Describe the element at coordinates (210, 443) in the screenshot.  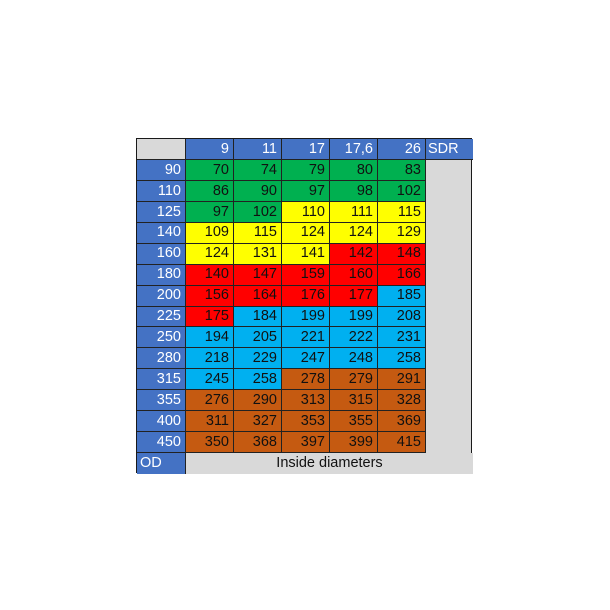
I see `inside-diameter-cell: 350` at that location.